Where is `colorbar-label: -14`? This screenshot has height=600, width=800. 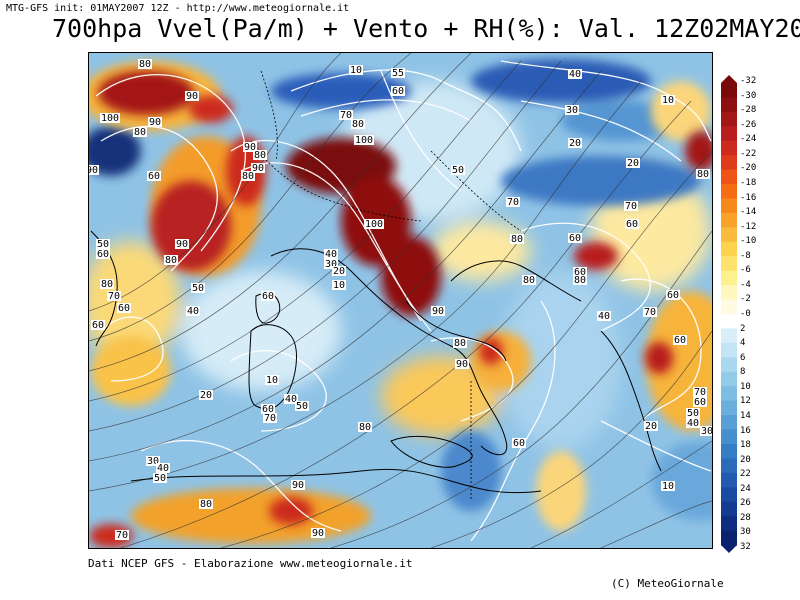 colorbar-label: -14 is located at coordinates (748, 212).